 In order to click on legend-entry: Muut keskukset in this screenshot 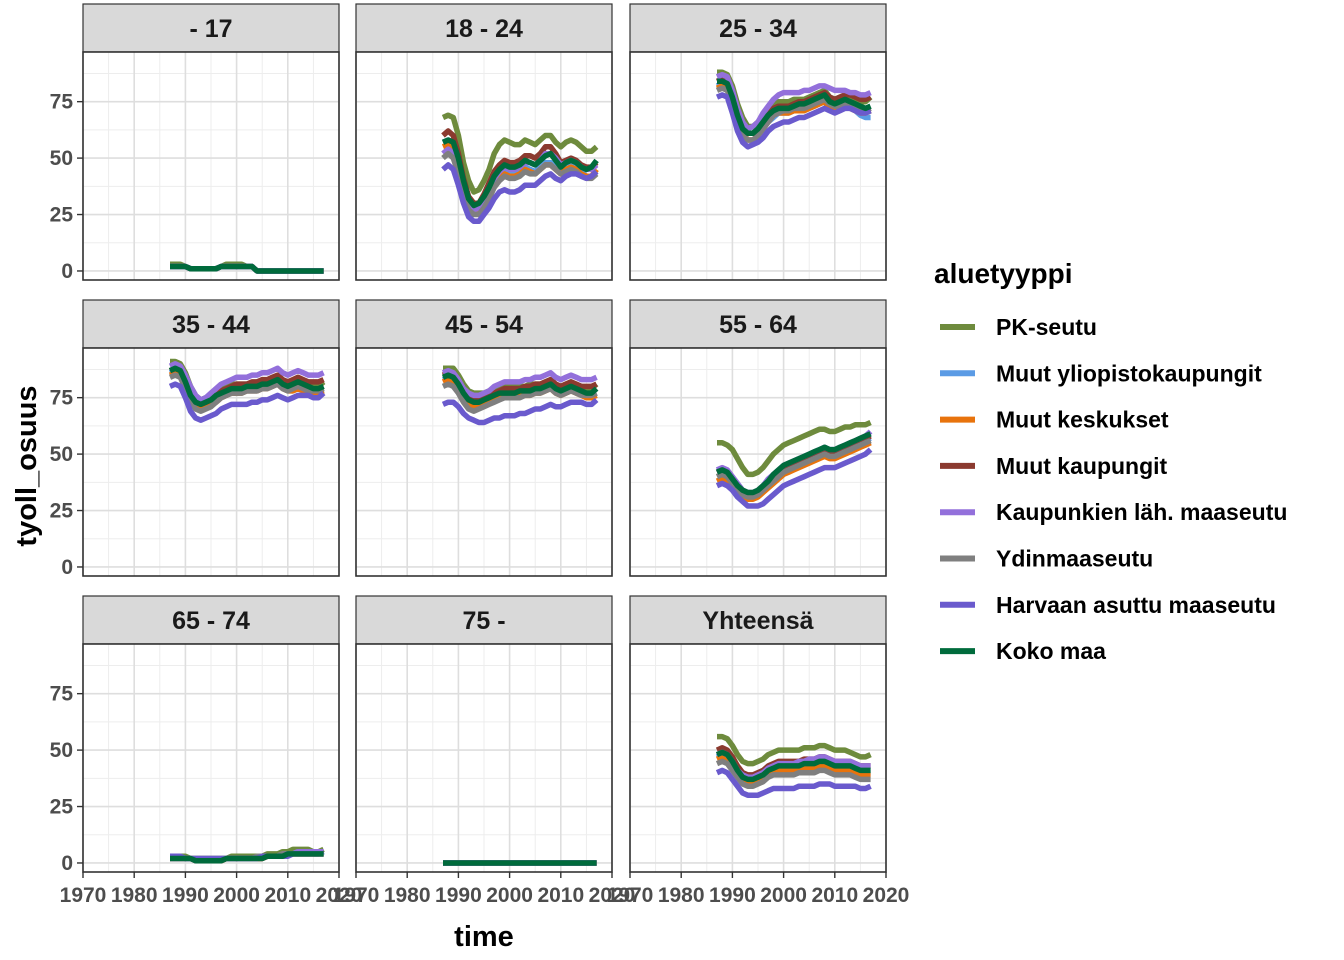, I will do `click(1054, 420)`.